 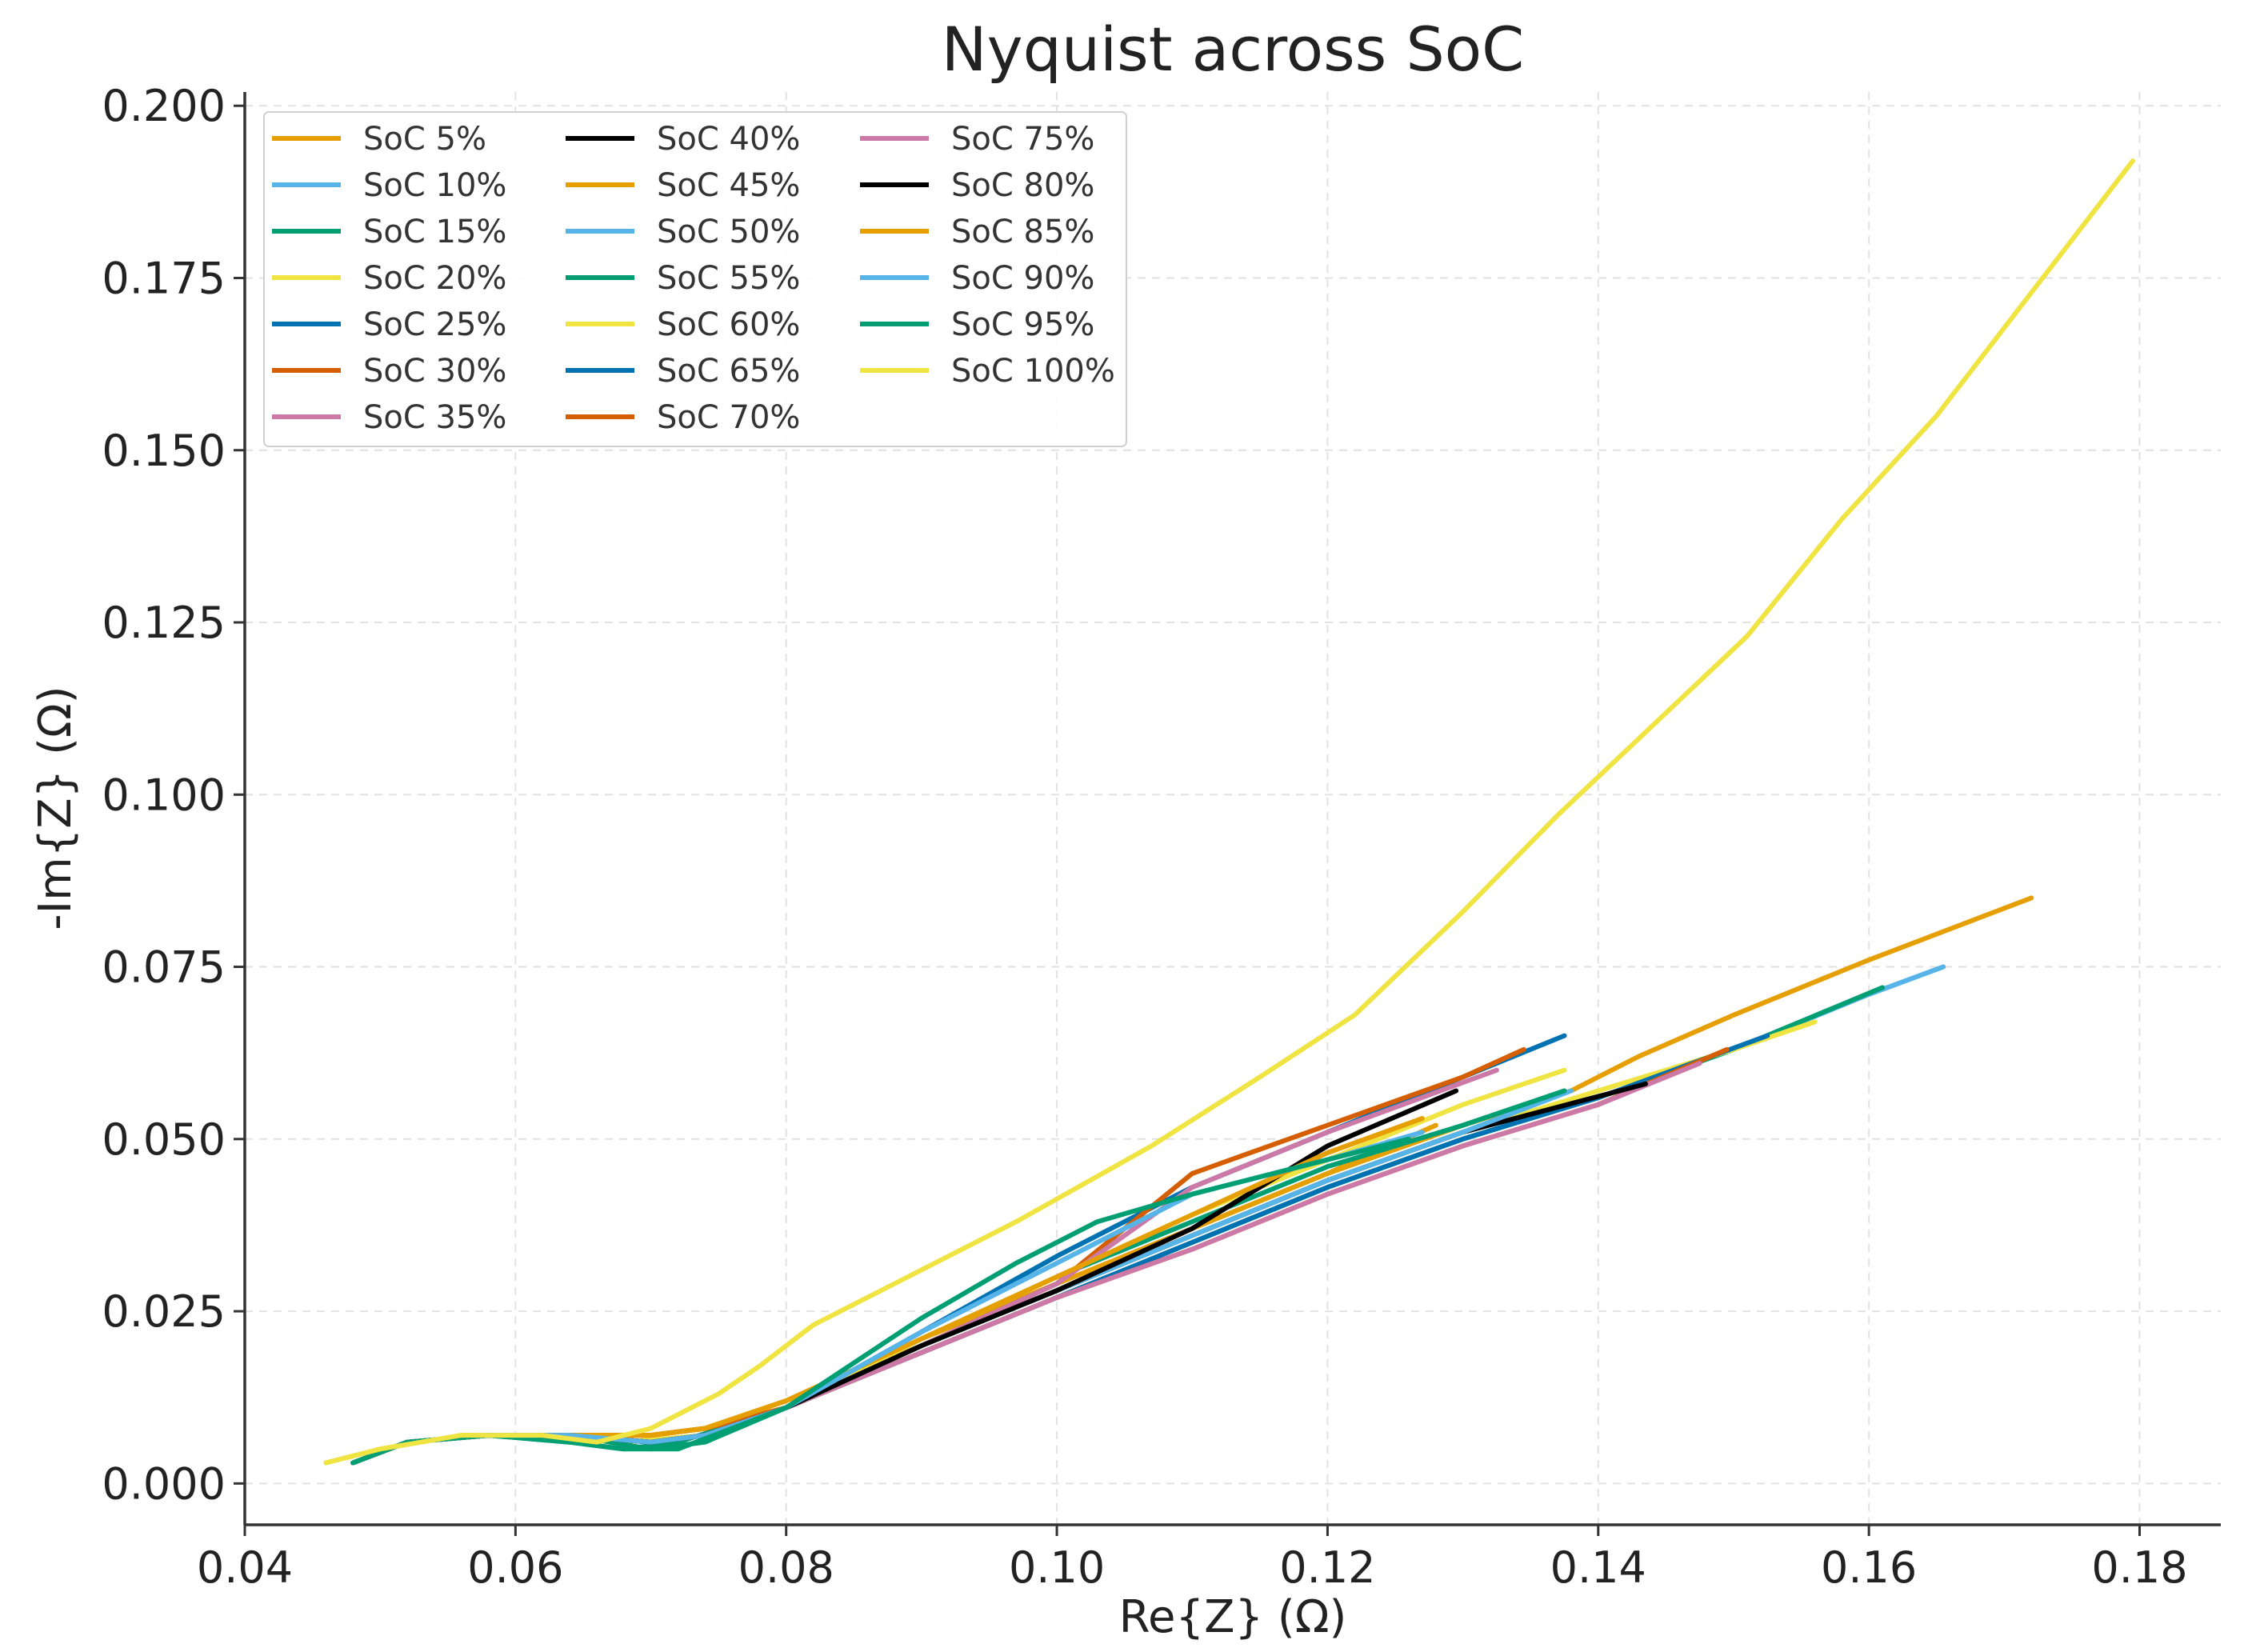 I want to click on x-tick-label: 0.12, so click(x=1327, y=1567).